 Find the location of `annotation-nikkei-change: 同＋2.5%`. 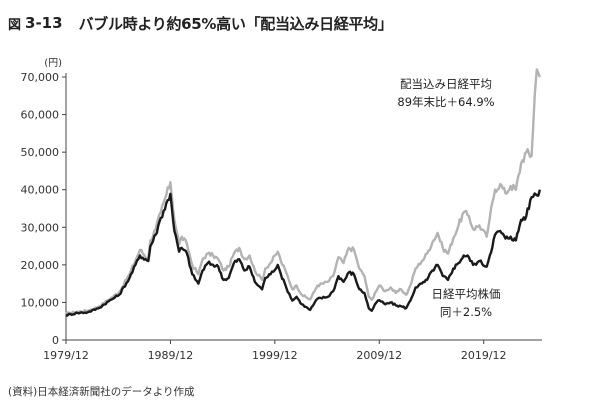

annotation-nikkei-change: 同＋2.5% is located at coordinates (466, 312).